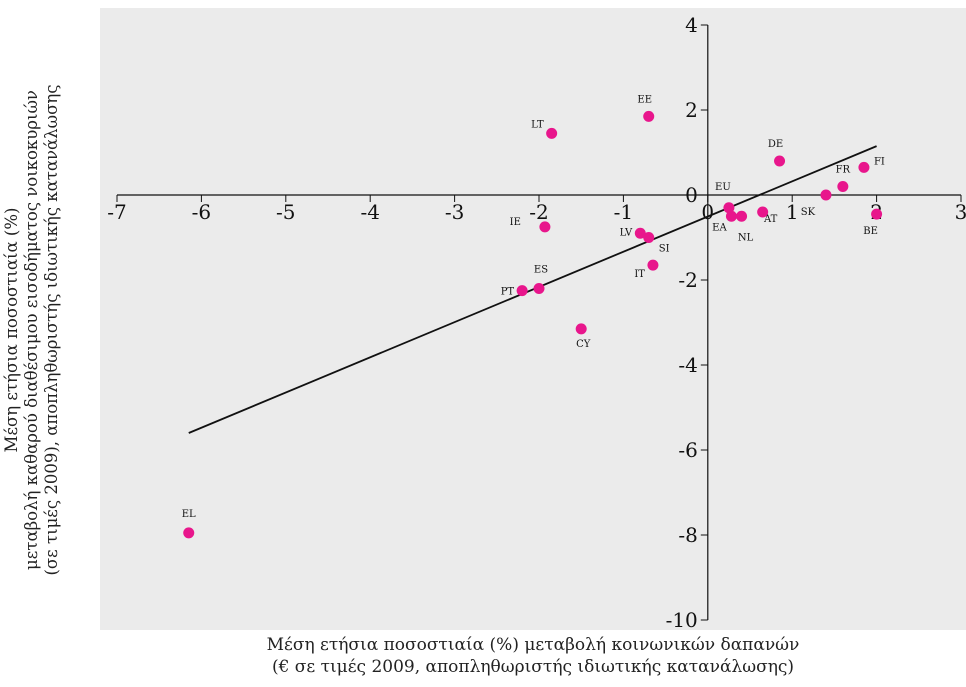 The image size is (966, 687). What do you see at coordinates (639, 274) in the screenshot?
I see `data-point-label-it: IT` at bounding box center [639, 274].